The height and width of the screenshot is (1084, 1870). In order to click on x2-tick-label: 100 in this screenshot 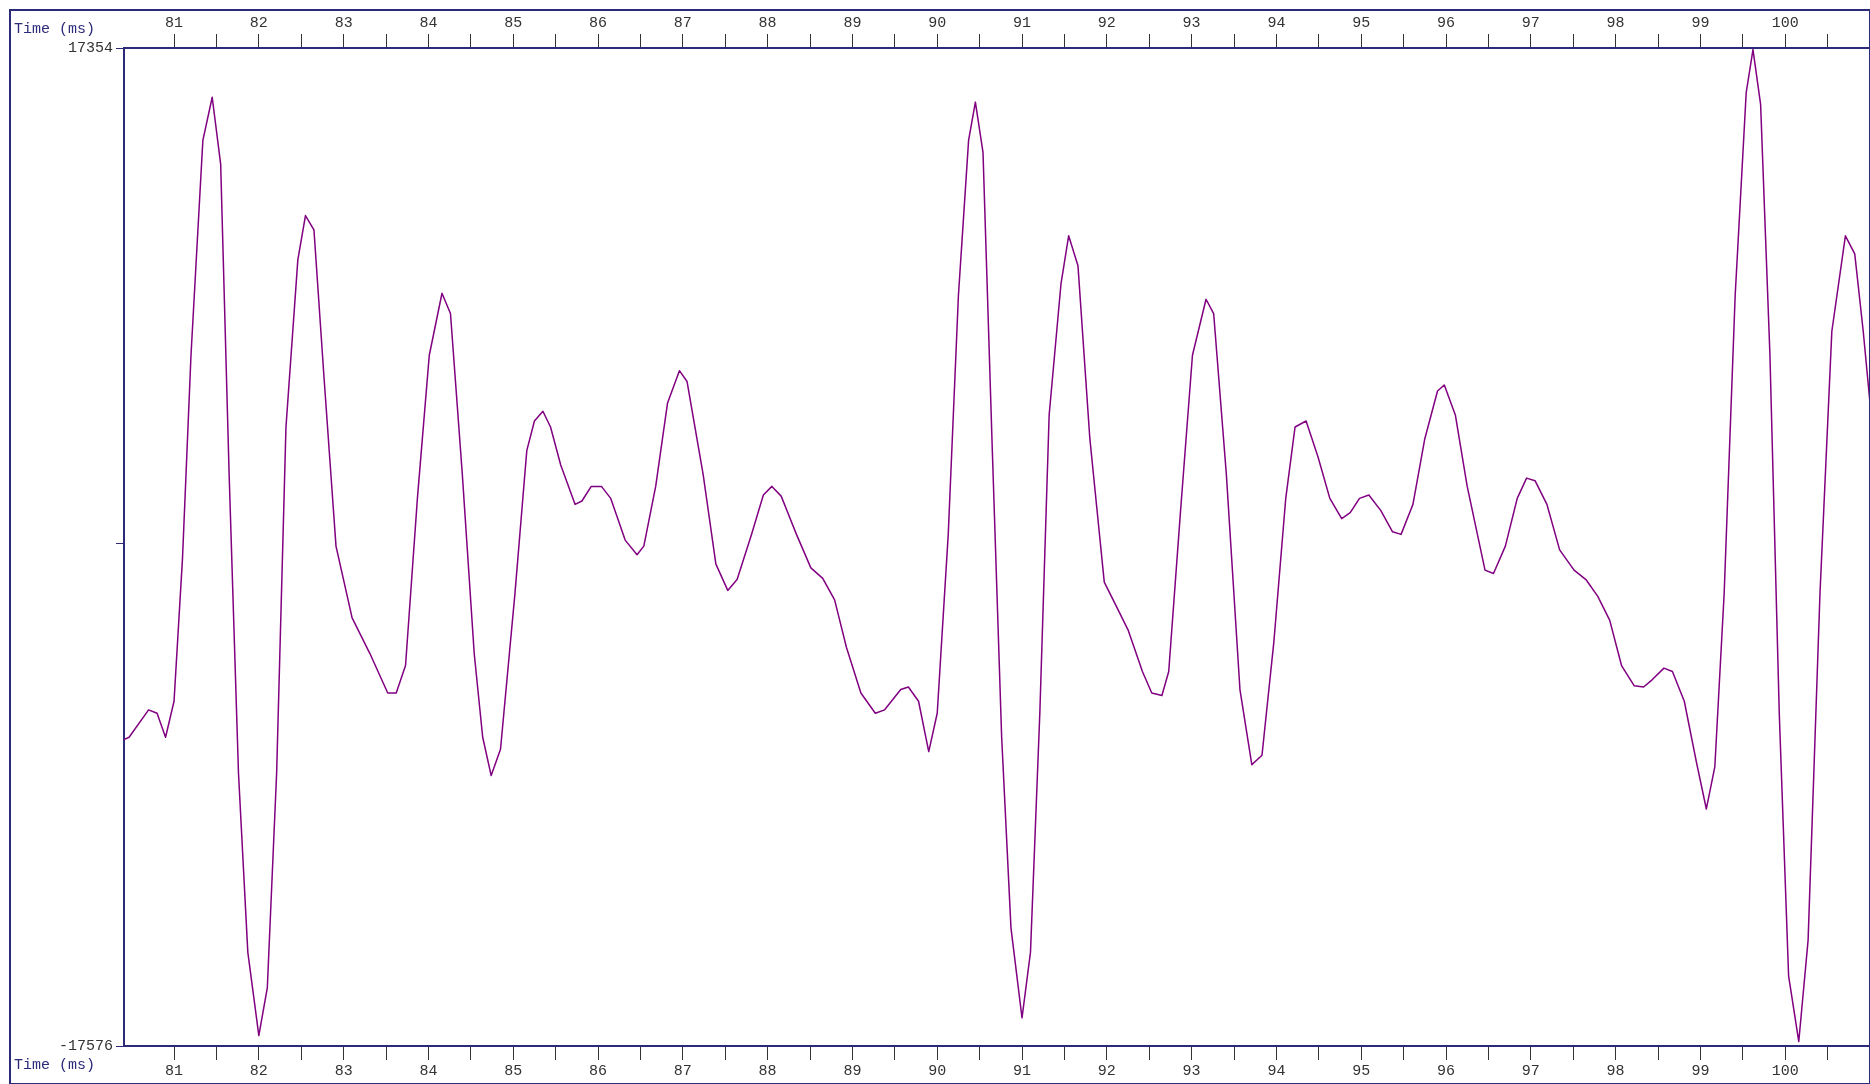, I will do `click(1785, 23)`.